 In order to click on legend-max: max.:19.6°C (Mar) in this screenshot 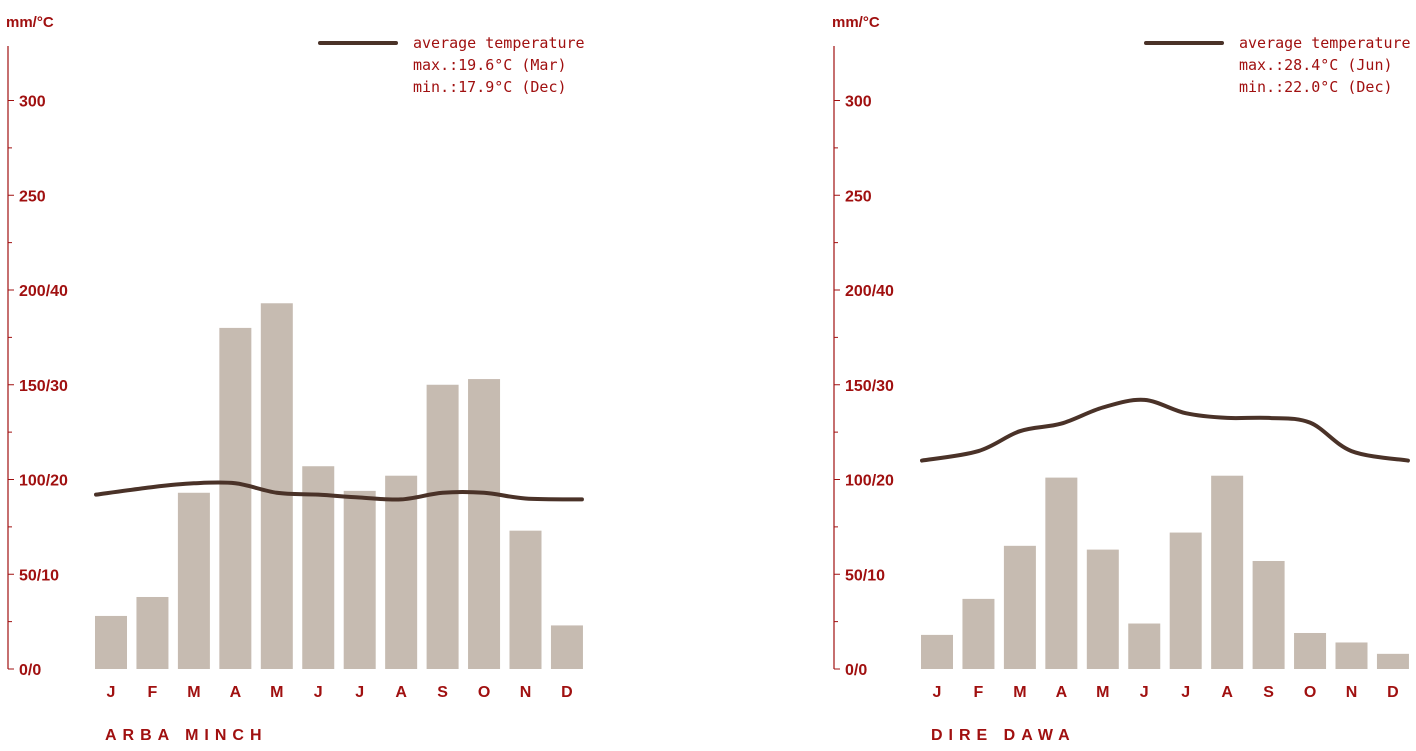, I will do `click(490, 65)`.